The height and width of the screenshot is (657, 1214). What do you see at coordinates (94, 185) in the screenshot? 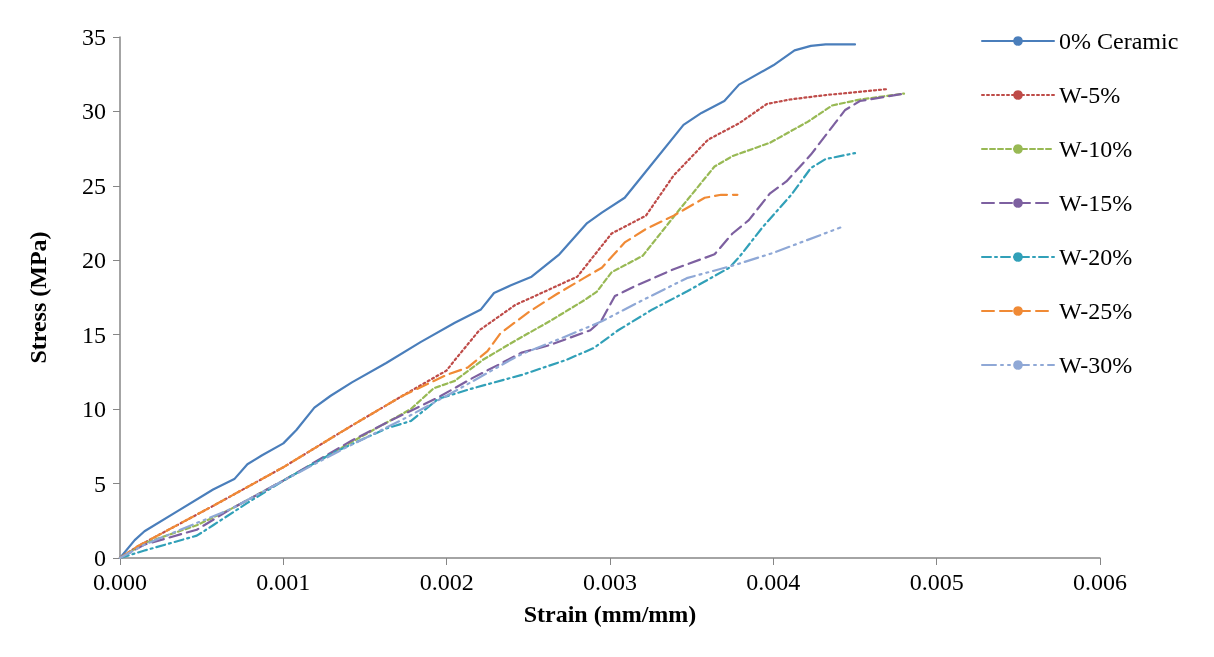
I see `y-tick-label: 25` at bounding box center [94, 185].